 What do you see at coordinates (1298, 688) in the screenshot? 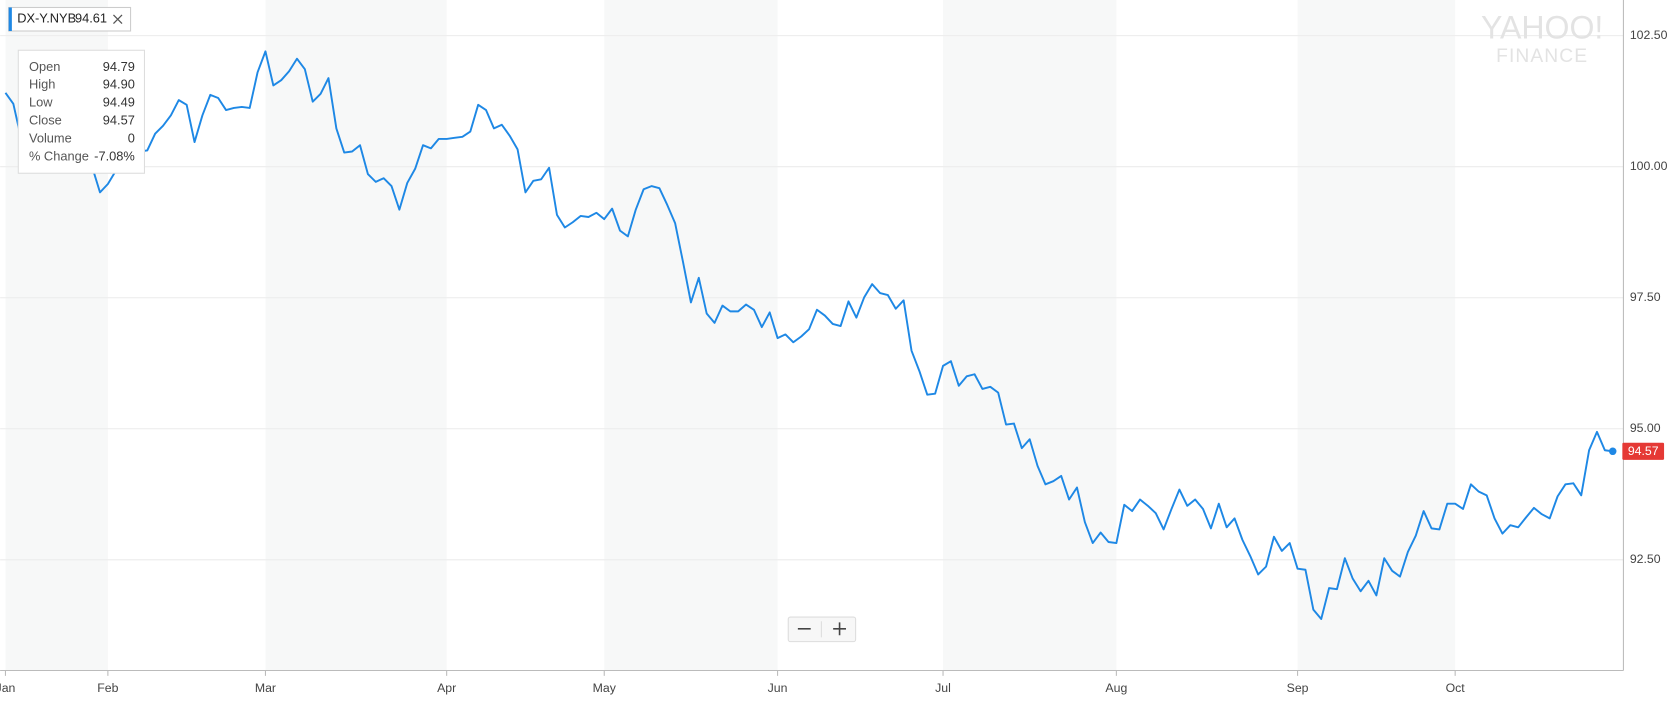
I see `x-tick-label: Sep` at bounding box center [1298, 688].